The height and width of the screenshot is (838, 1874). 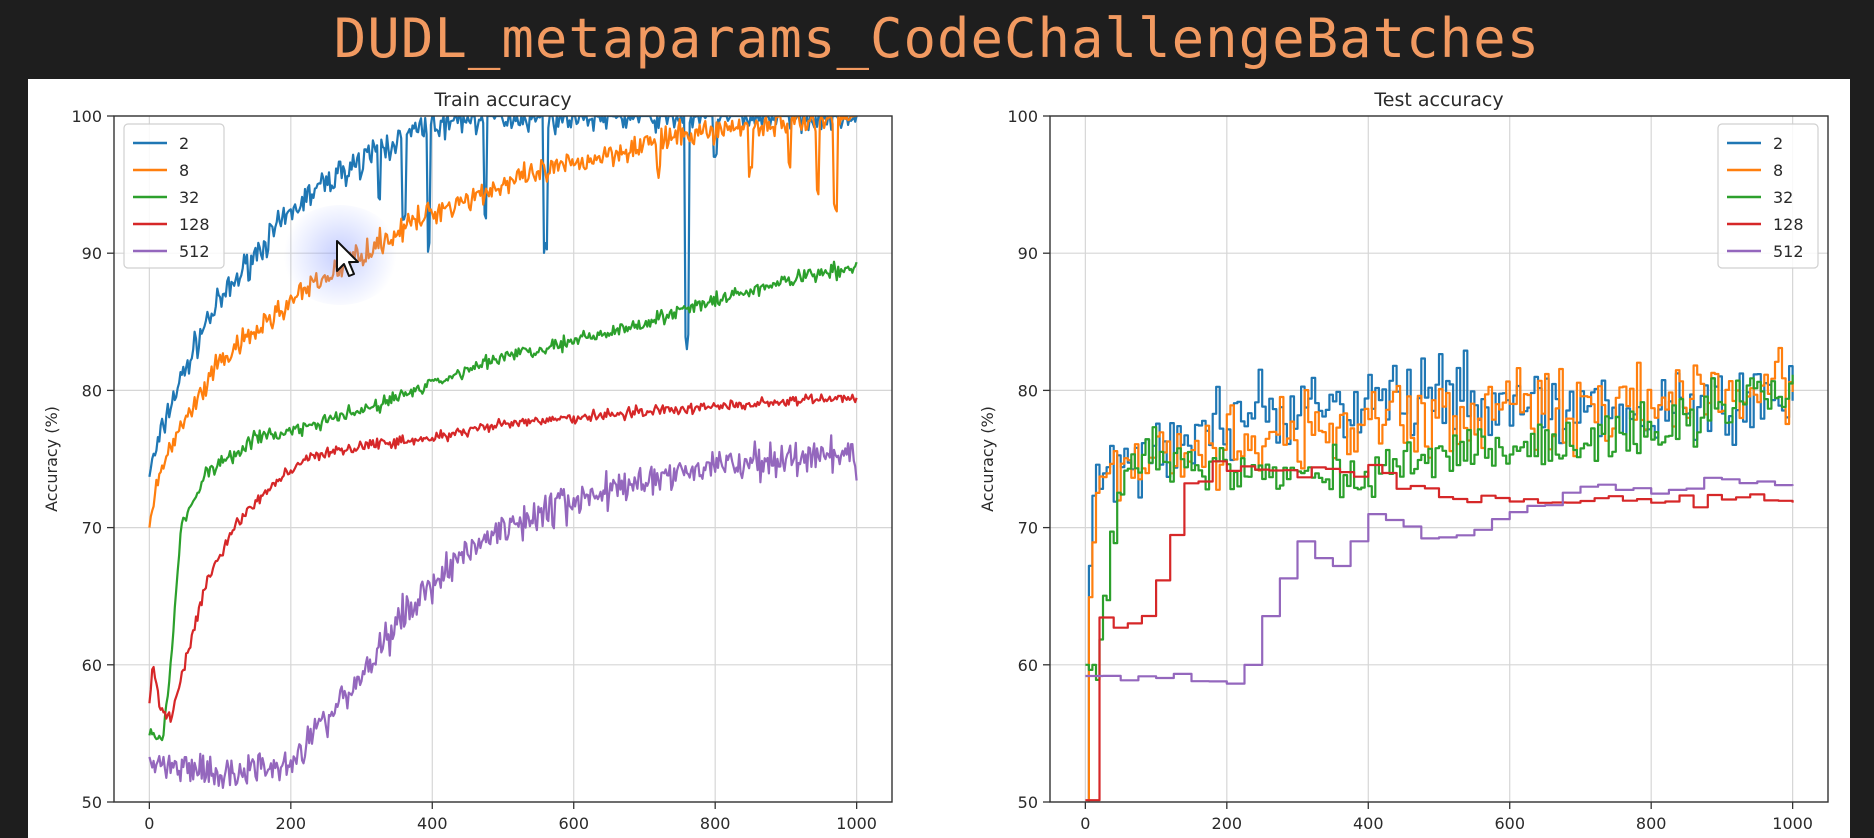 I want to click on chart-title: Train accuracy, so click(x=502, y=100).